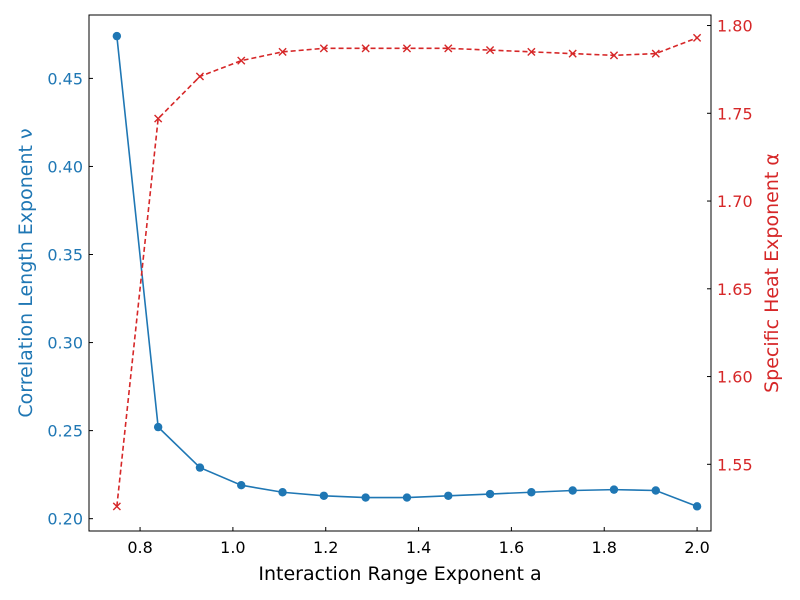 The image size is (800, 600). What do you see at coordinates (65, 343) in the screenshot?
I see `left-y-tick-label: 0.30` at bounding box center [65, 343].